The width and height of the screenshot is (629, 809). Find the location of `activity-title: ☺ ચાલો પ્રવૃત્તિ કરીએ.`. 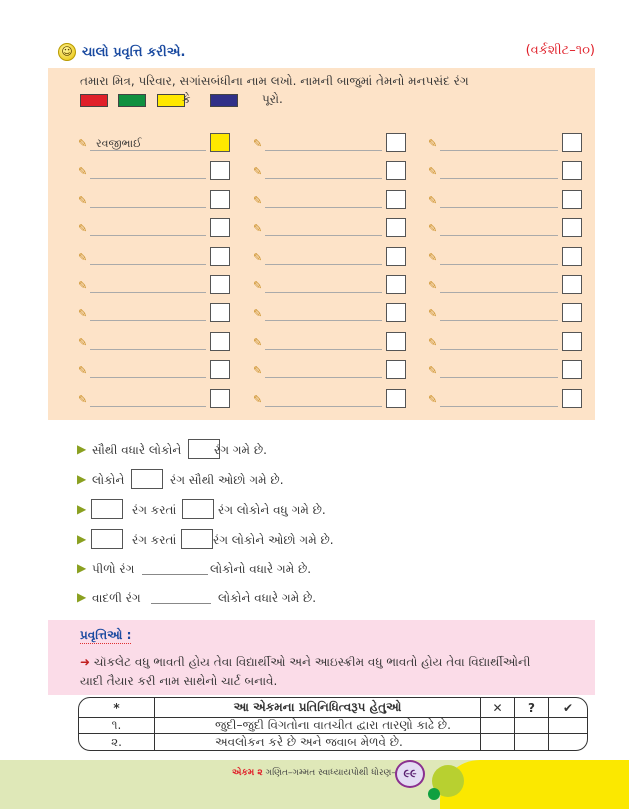

activity-title: ☺ ચાલો પ્રવૃત્તિ કરીએ. is located at coordinates (121, 52).